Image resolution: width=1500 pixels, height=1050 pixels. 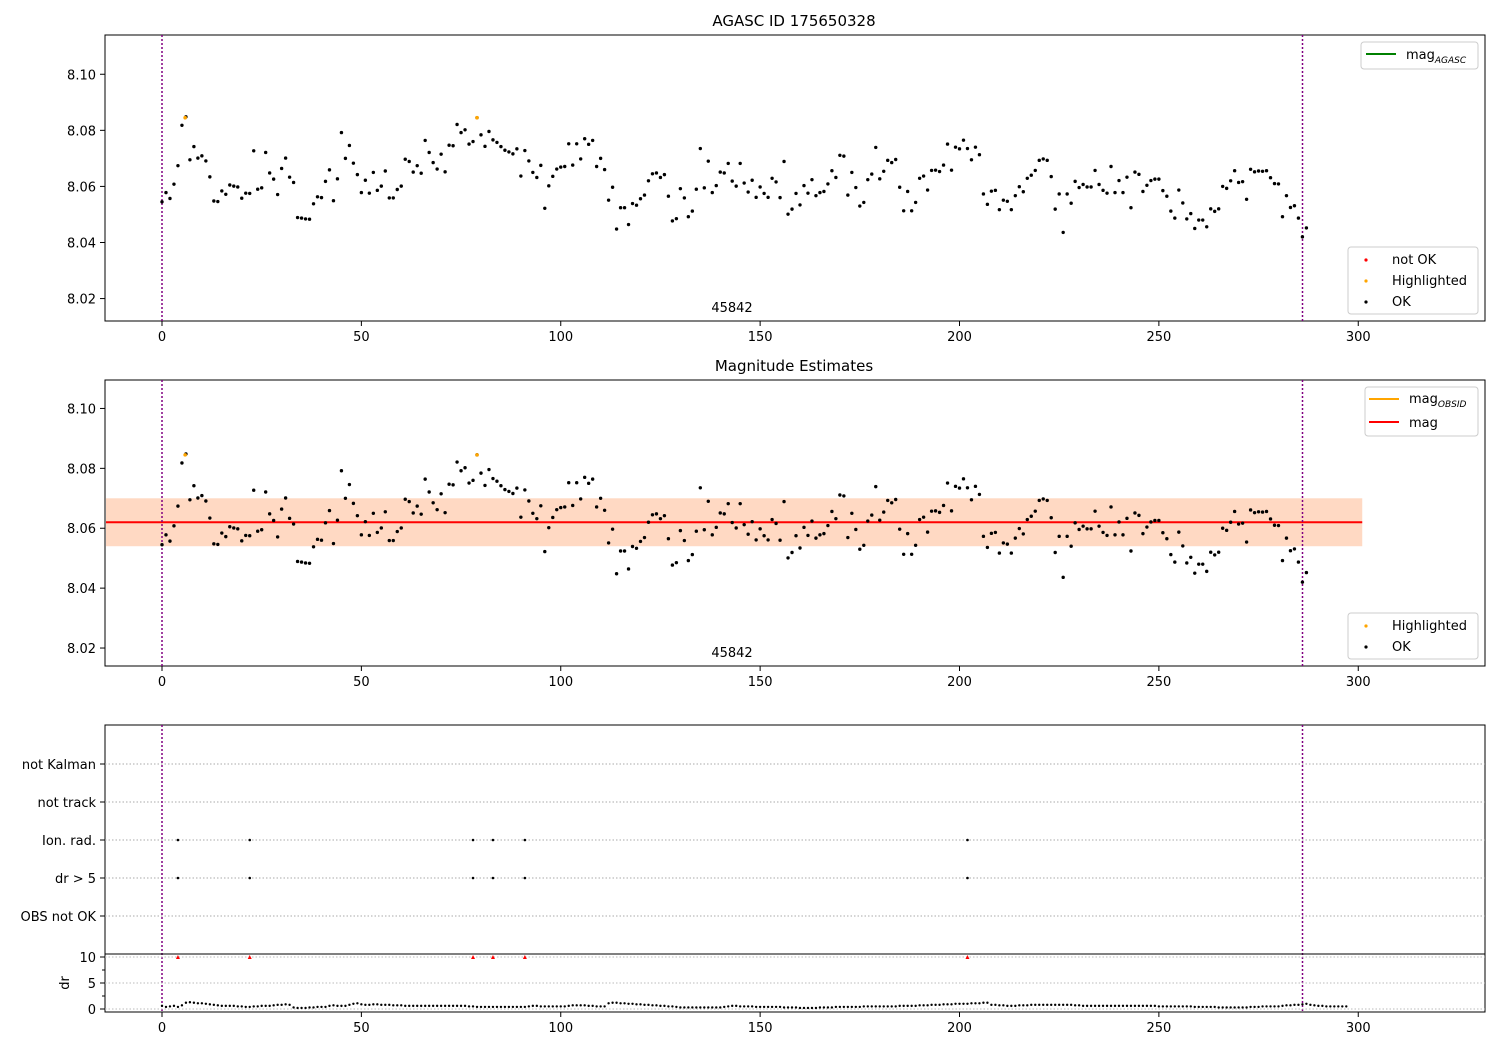 I want to click on agasc-legend-top: magAGASC, so click(x=1419, y=55).